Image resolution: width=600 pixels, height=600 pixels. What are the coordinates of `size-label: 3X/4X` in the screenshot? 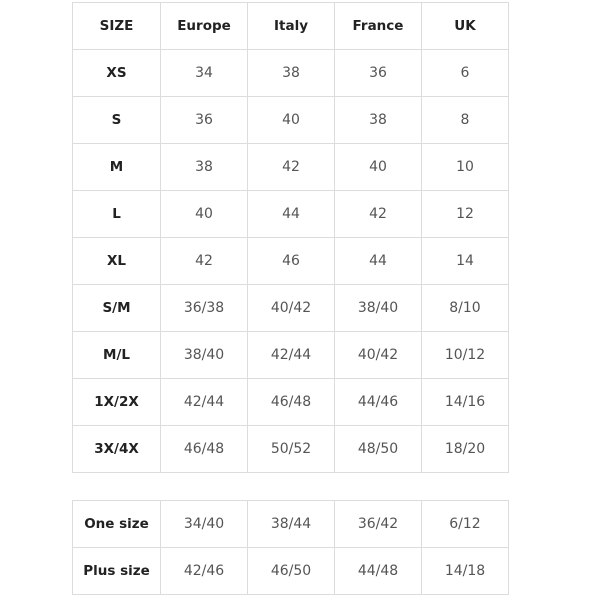 It's located at (116, 449).